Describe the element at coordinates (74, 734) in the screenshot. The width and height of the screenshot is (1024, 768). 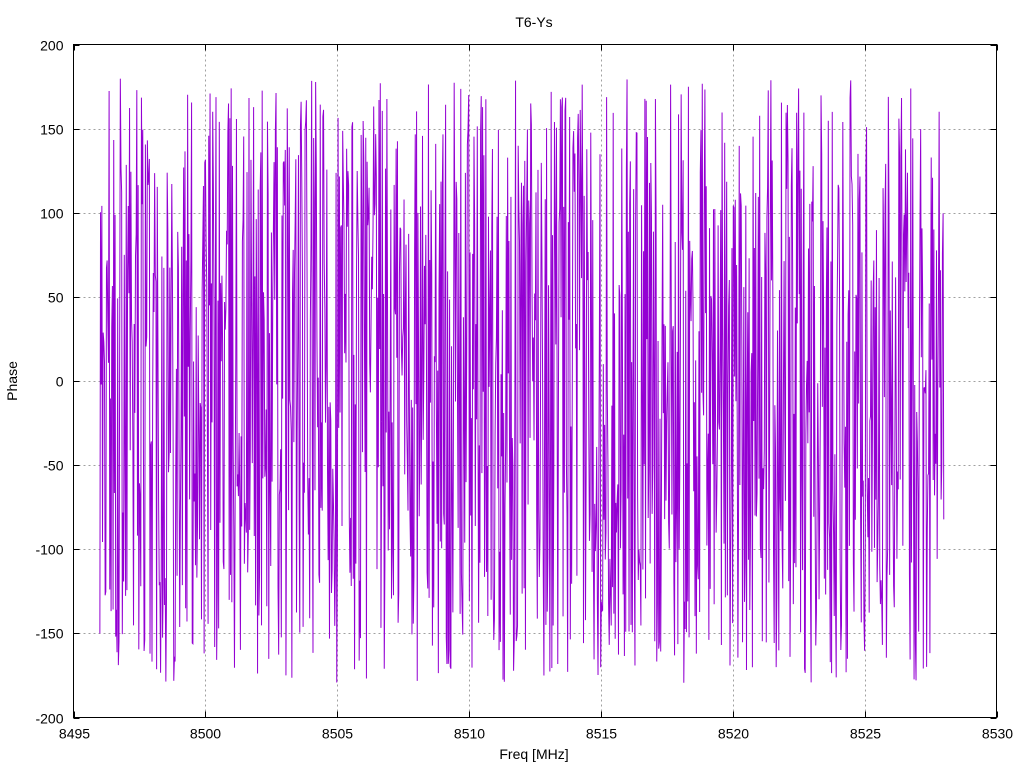
I see `x-tick-label: 8495` at that location.